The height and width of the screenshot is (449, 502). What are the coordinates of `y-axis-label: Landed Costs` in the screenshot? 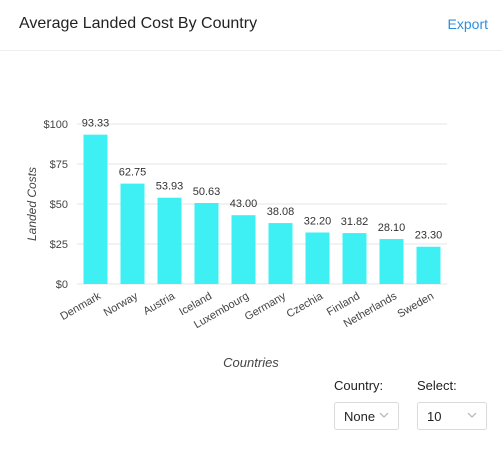 It's located at (32, 204).